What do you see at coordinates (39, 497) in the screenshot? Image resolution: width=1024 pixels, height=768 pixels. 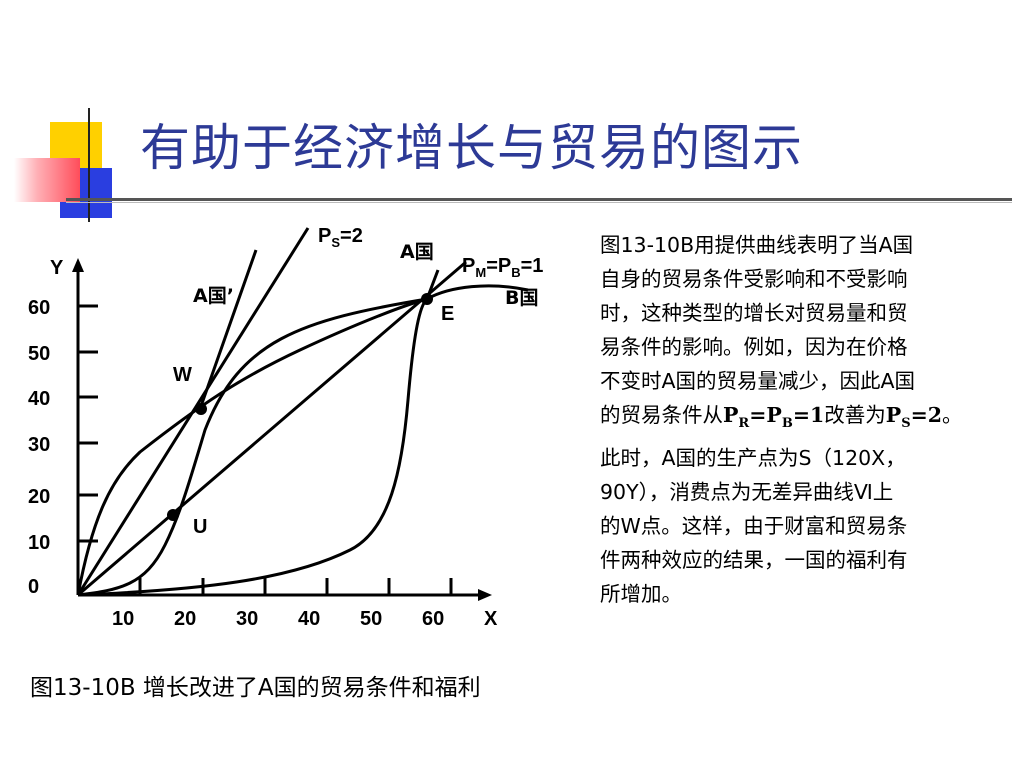 I see `y-tick-label-20: 20` at bounding box center [39, 497].